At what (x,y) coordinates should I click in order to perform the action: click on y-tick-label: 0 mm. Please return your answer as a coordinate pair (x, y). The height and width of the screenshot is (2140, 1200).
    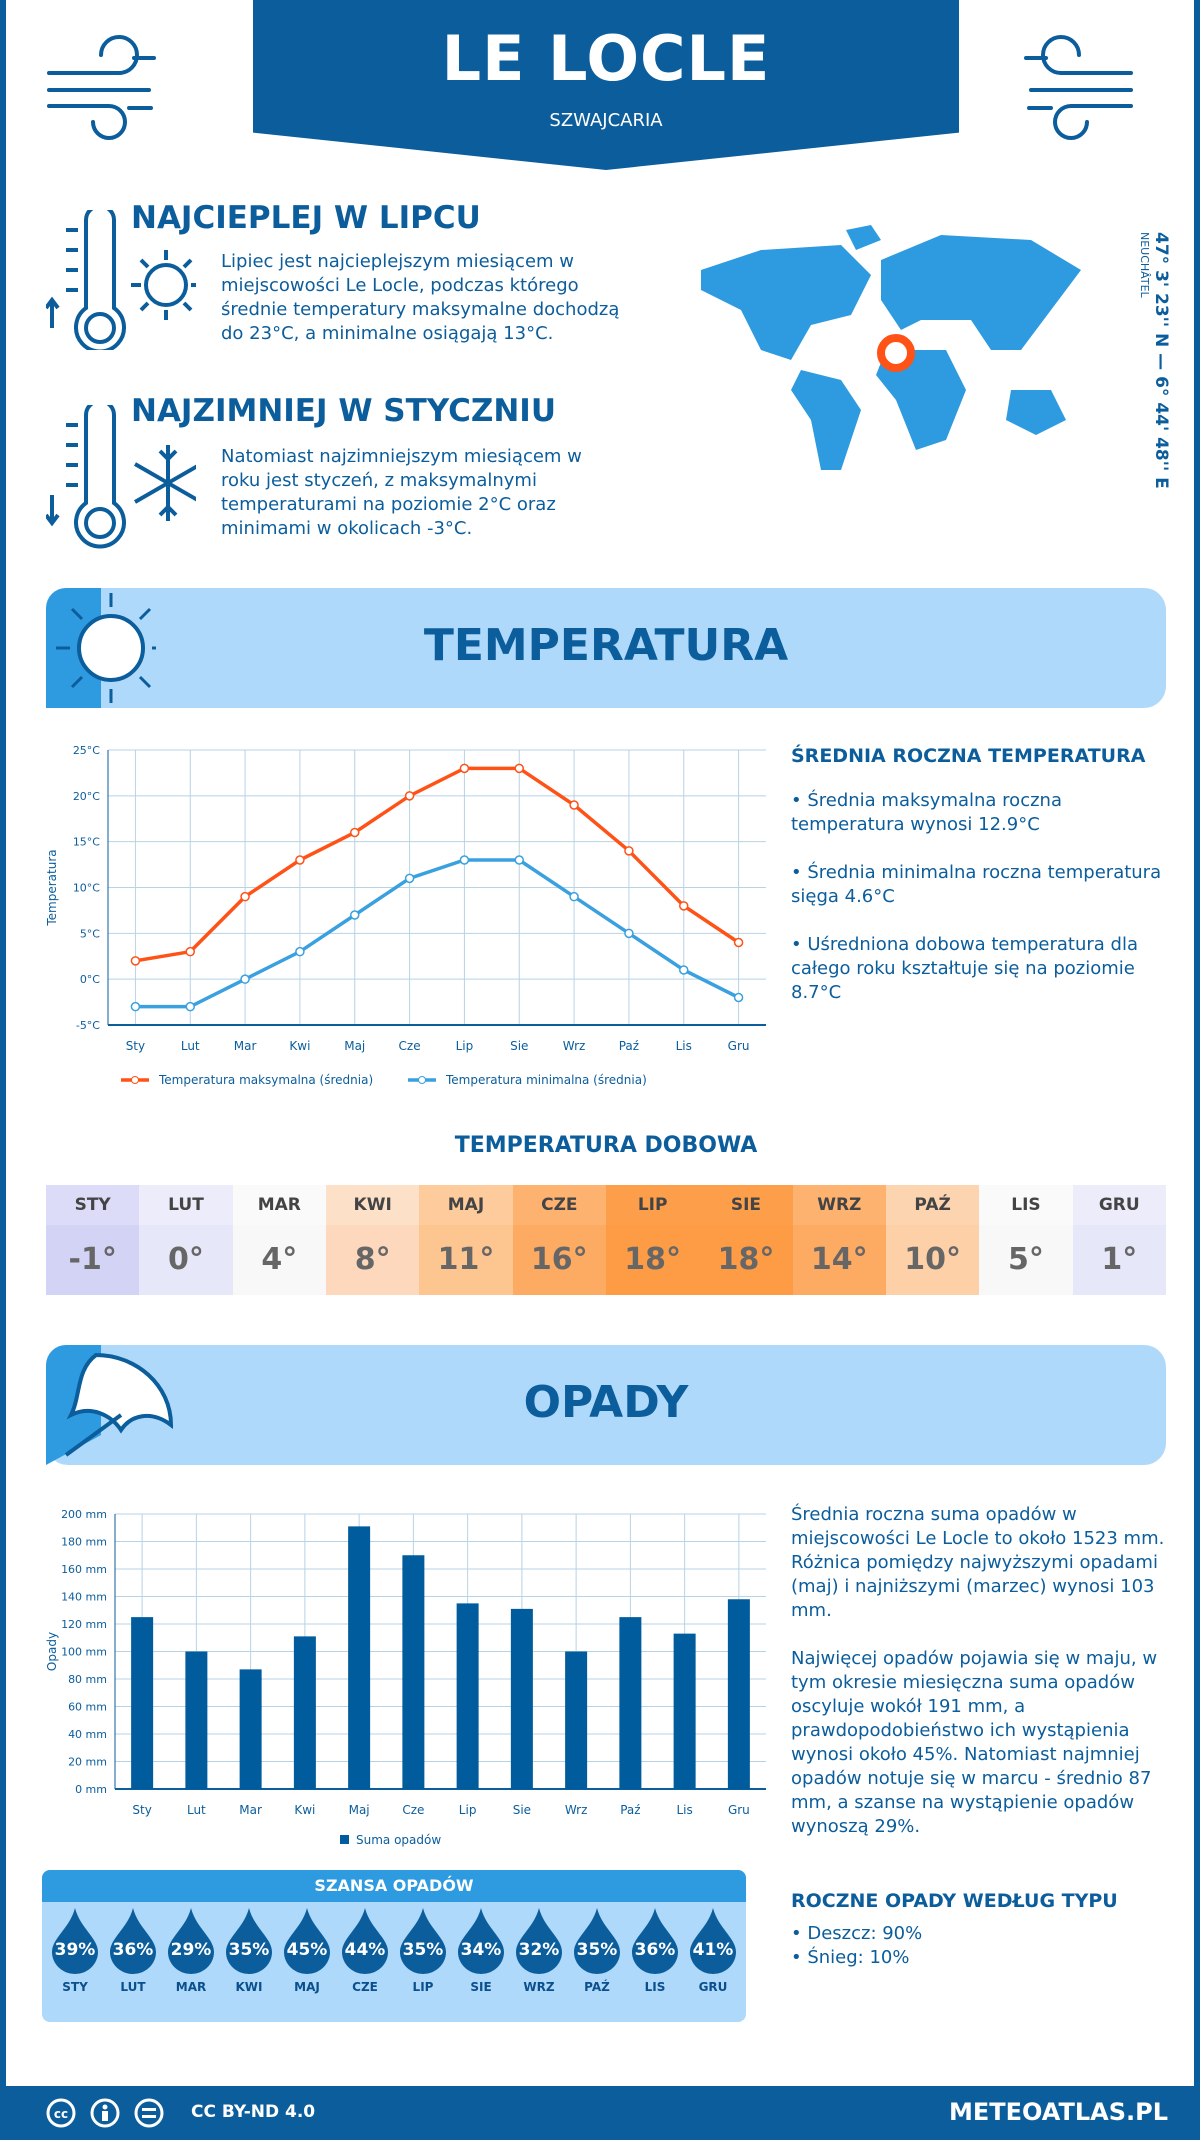
    Looking at the image, I should click on (91, 1789).